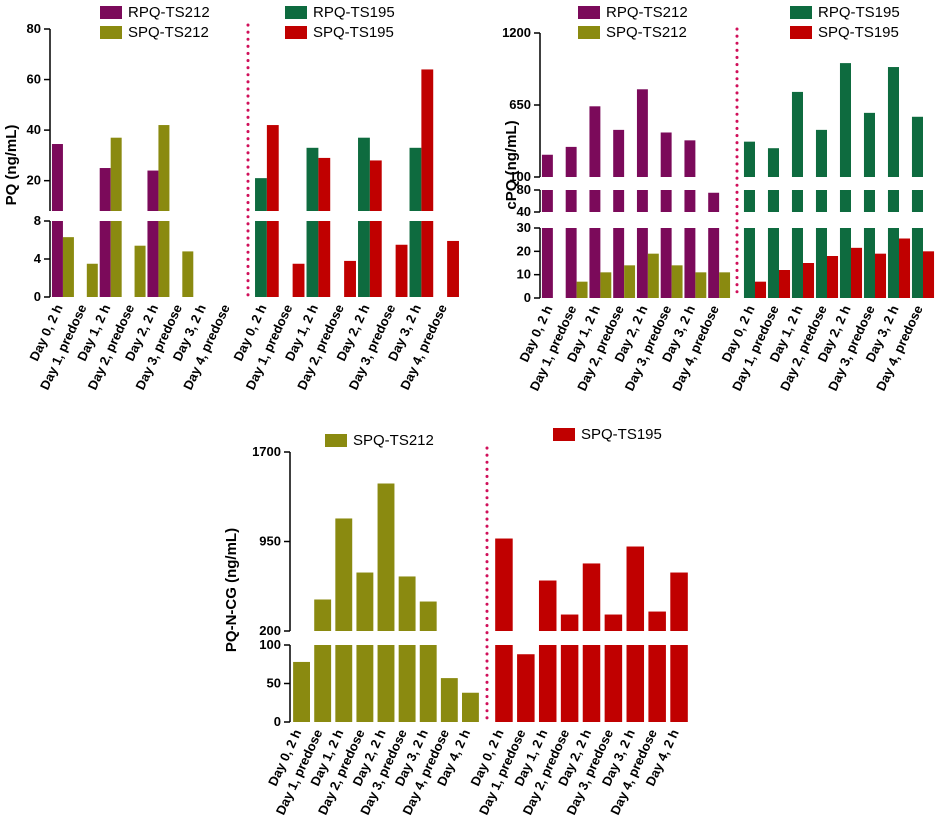 The image size is (941, 832). Describe the element at coordinates (516, 32) in the screenshot. I see `y-tick-label: 1200` at that location.